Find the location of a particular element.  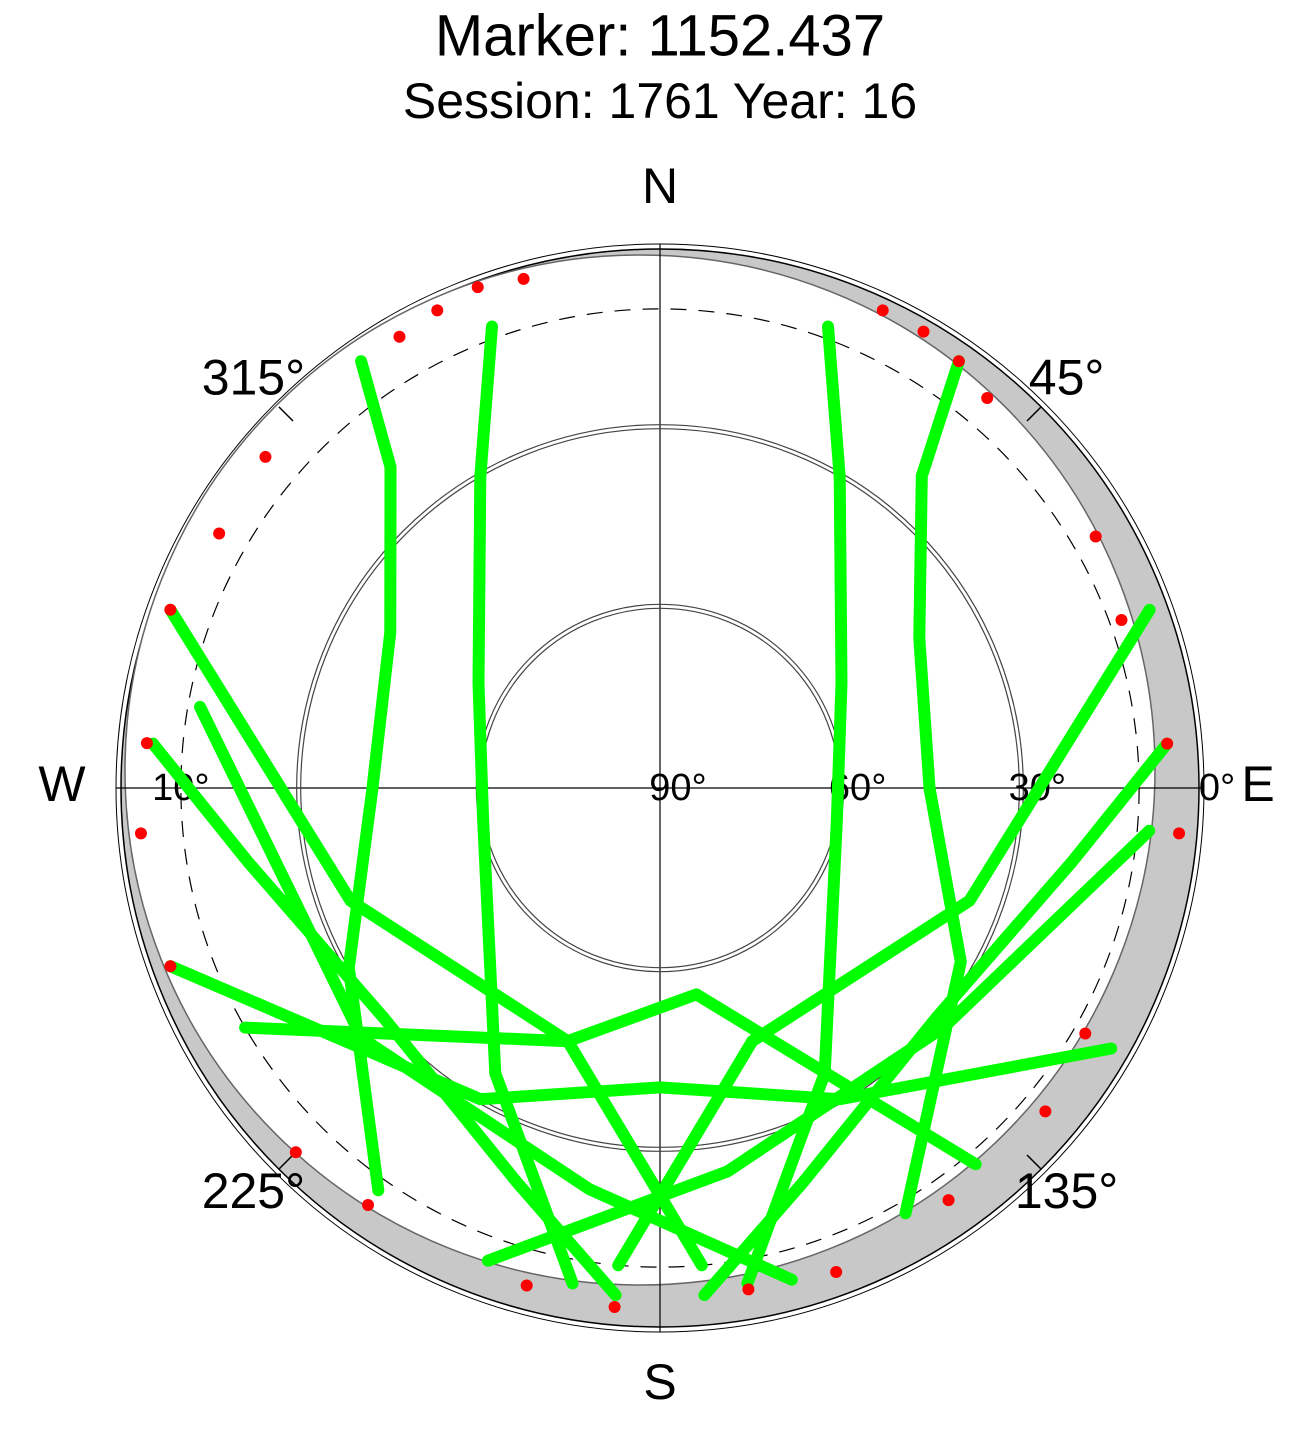

chart-title: Marker: 1152.437 is located at coordinates (660, 35).